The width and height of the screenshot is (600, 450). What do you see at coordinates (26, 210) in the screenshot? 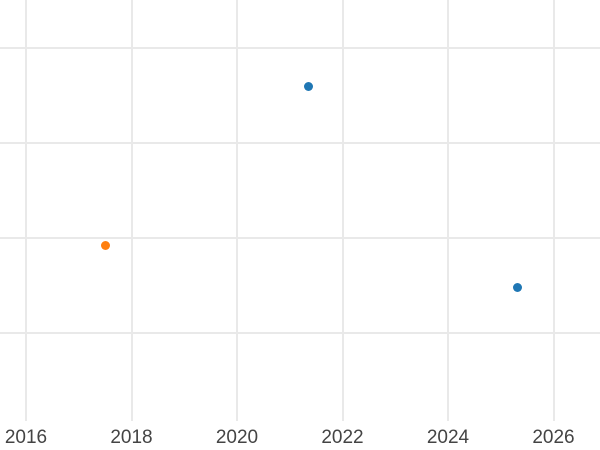
I see `gridline-vertical-2016` at bounding box center [26, 210].